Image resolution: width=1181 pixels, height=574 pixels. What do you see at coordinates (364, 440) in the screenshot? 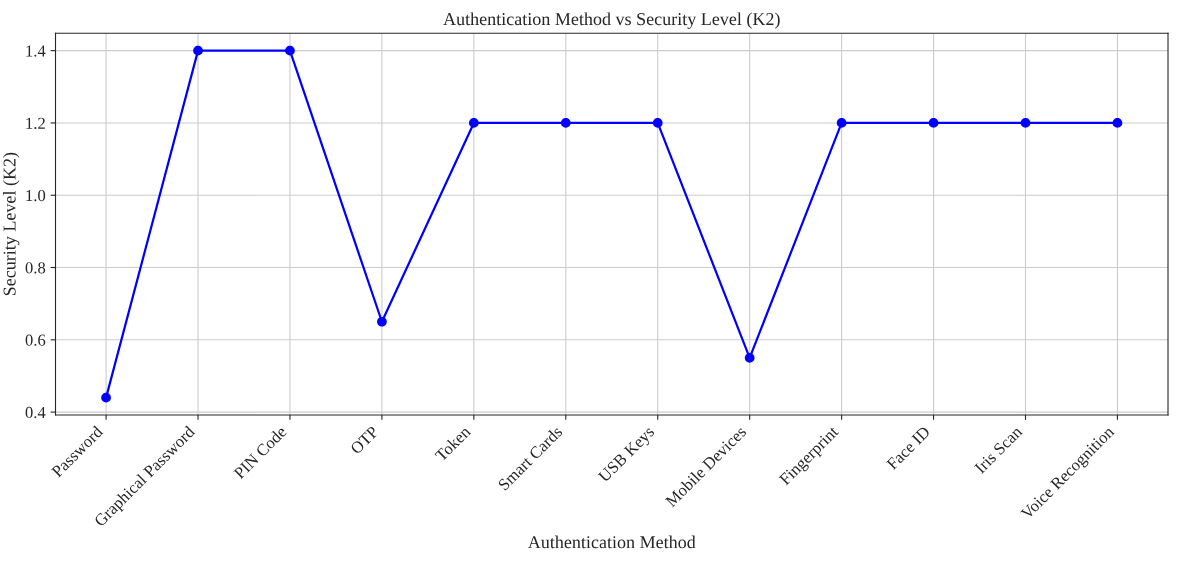
I see `x-tick-label: OTP` at bounding box center [364, 440].